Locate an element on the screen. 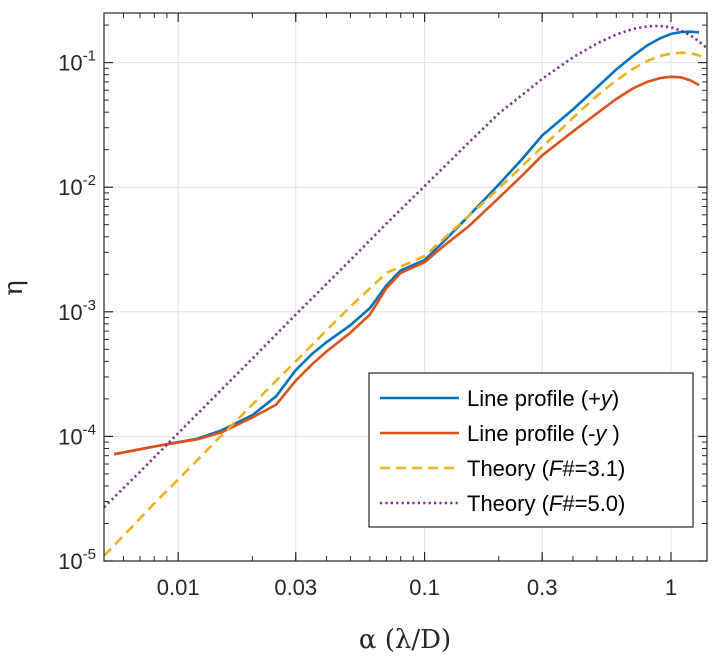 This screenshot has width=723, height=662. y-tick-label: 10⁻¹ is located at coordinates (77, 62).